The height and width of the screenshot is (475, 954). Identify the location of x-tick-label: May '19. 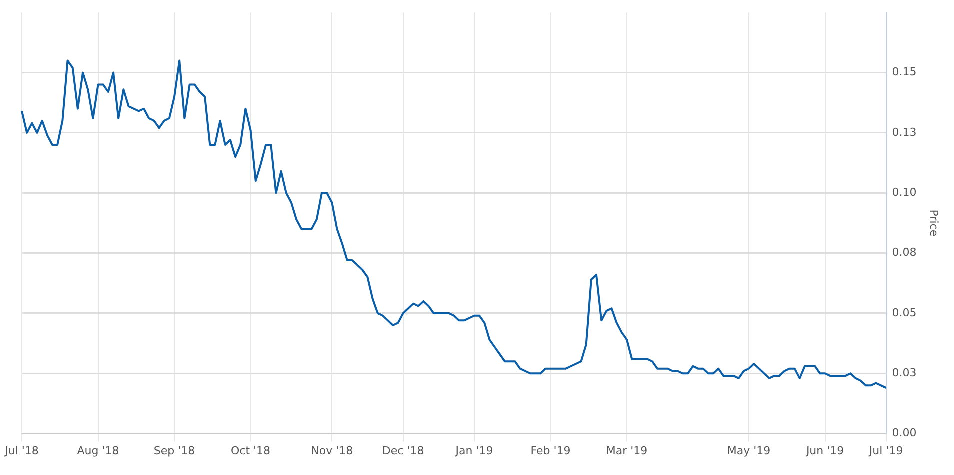
(749, 451).